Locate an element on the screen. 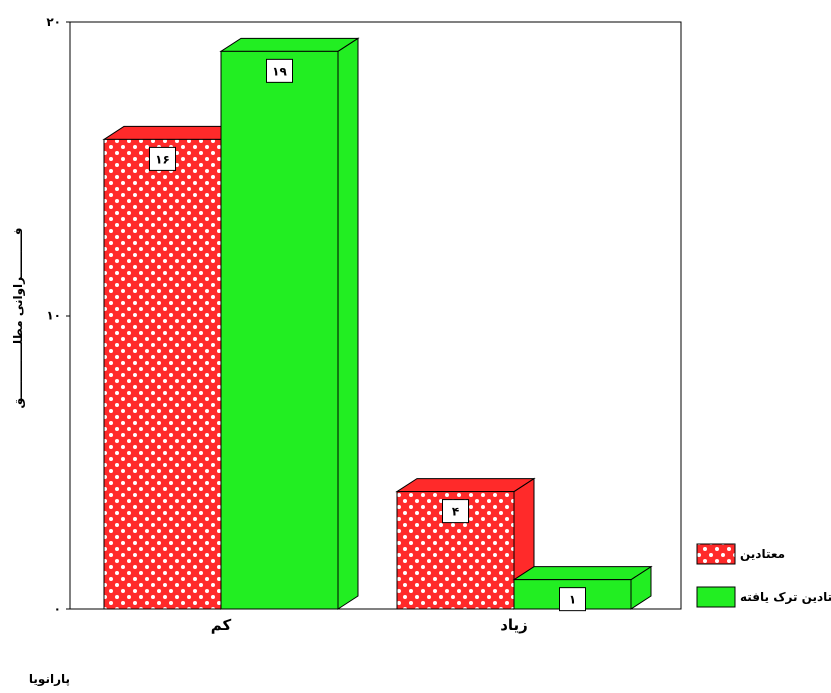  legend-label-addicts: معتادین is located at coordinates (762, 554).